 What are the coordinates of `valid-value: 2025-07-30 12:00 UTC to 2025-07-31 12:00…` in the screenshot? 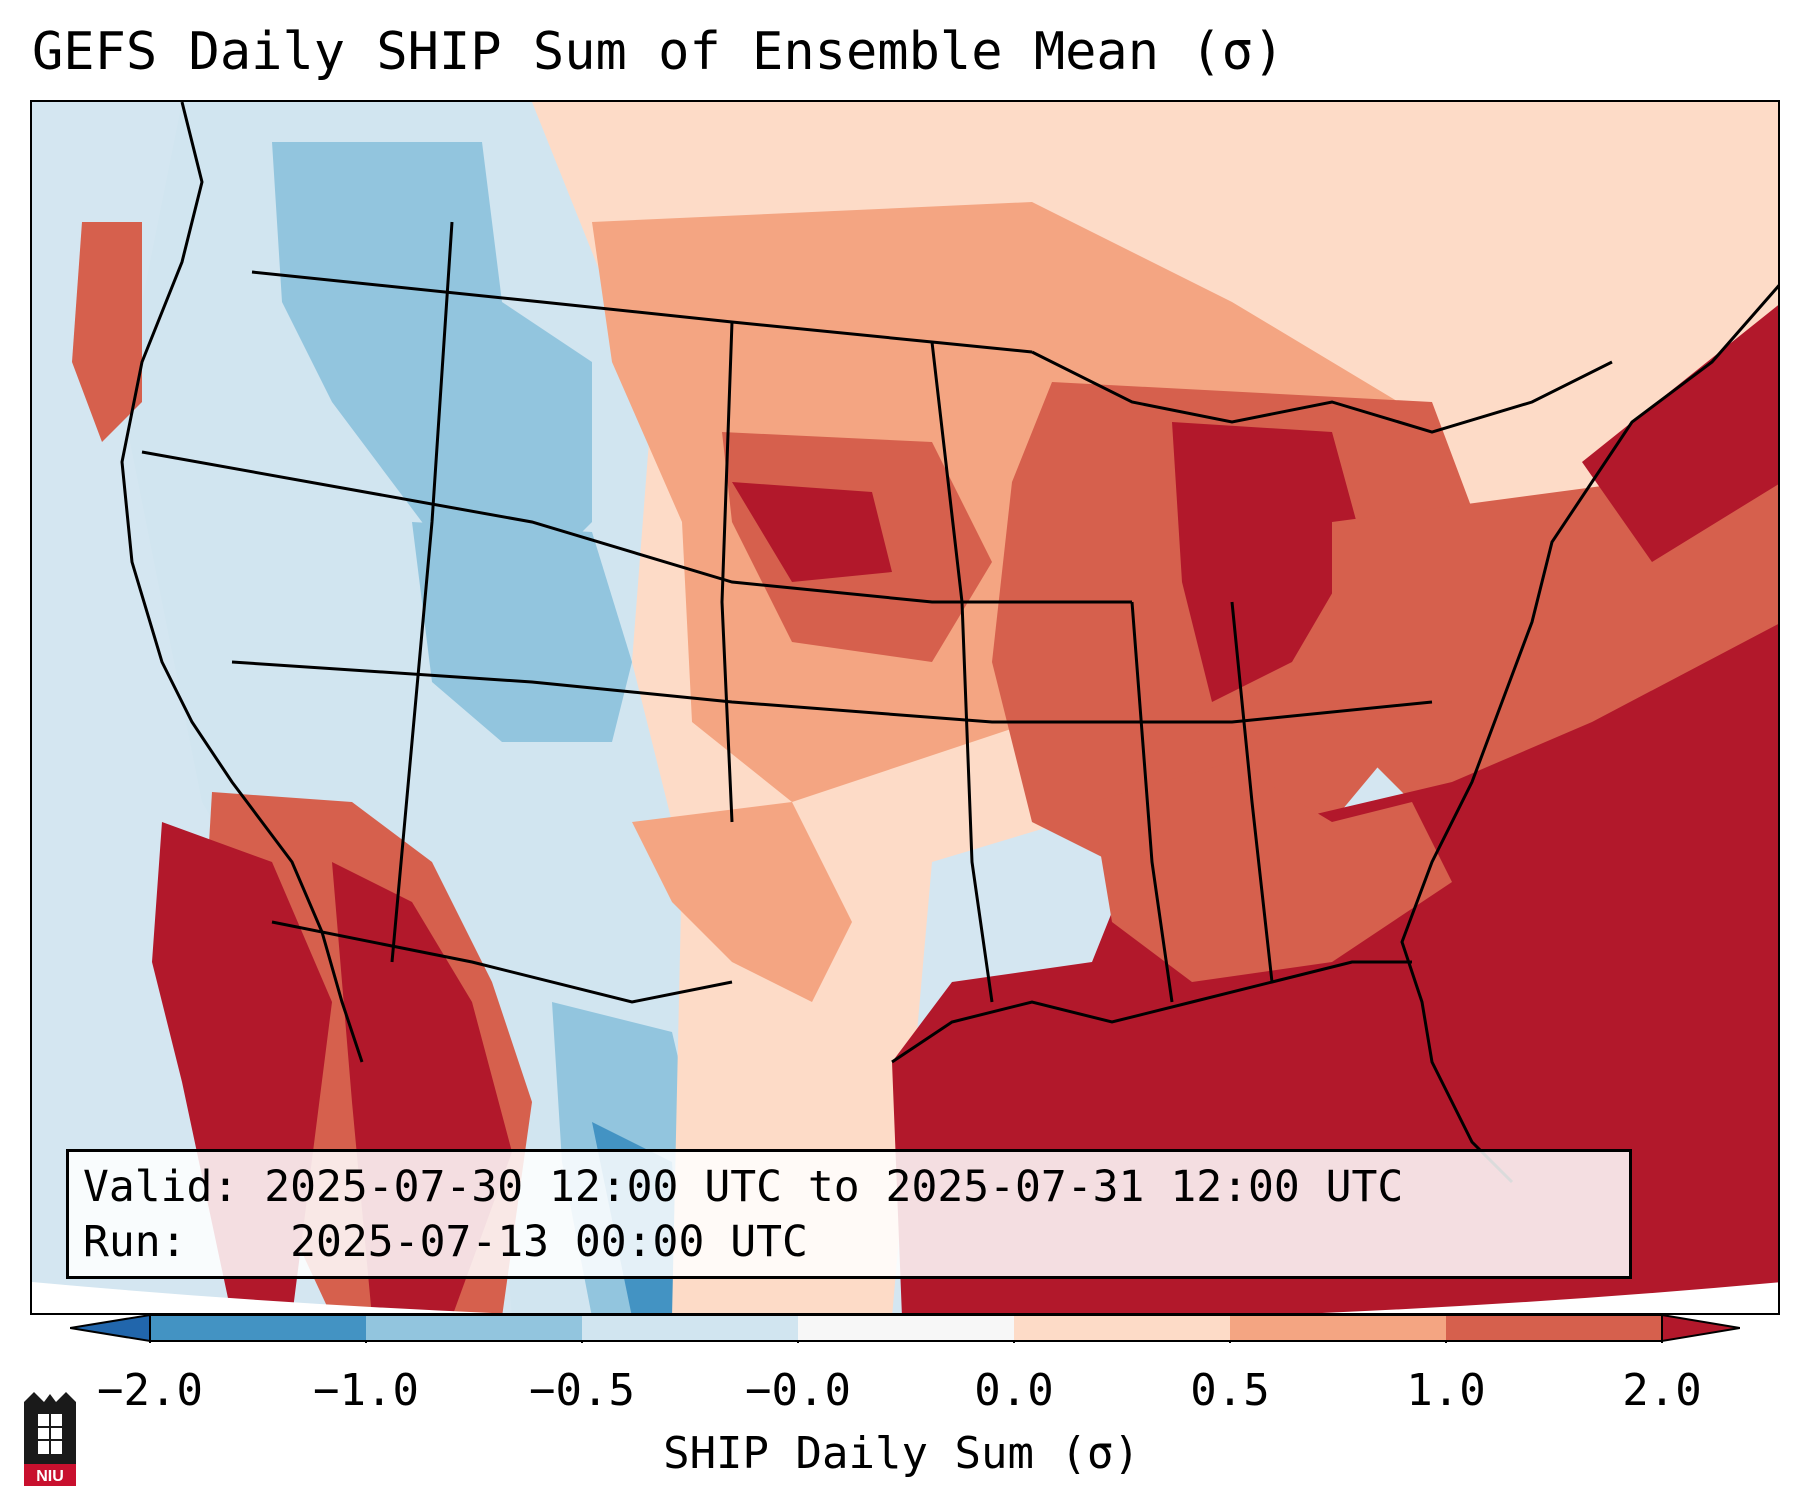 It's located at (834, 1187).